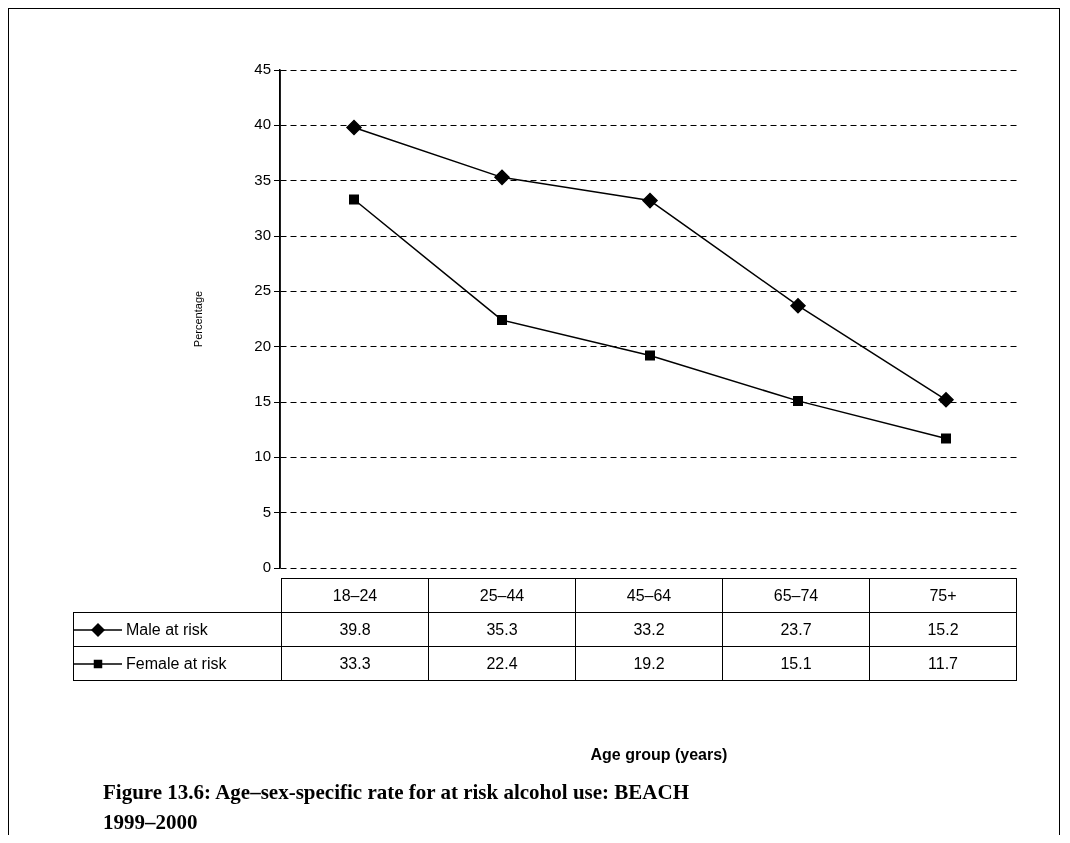  What do you see at coordinates (943, 595) in the screenshot?
I see `x-tick-label: 75+` at bounding box center [943, 595].